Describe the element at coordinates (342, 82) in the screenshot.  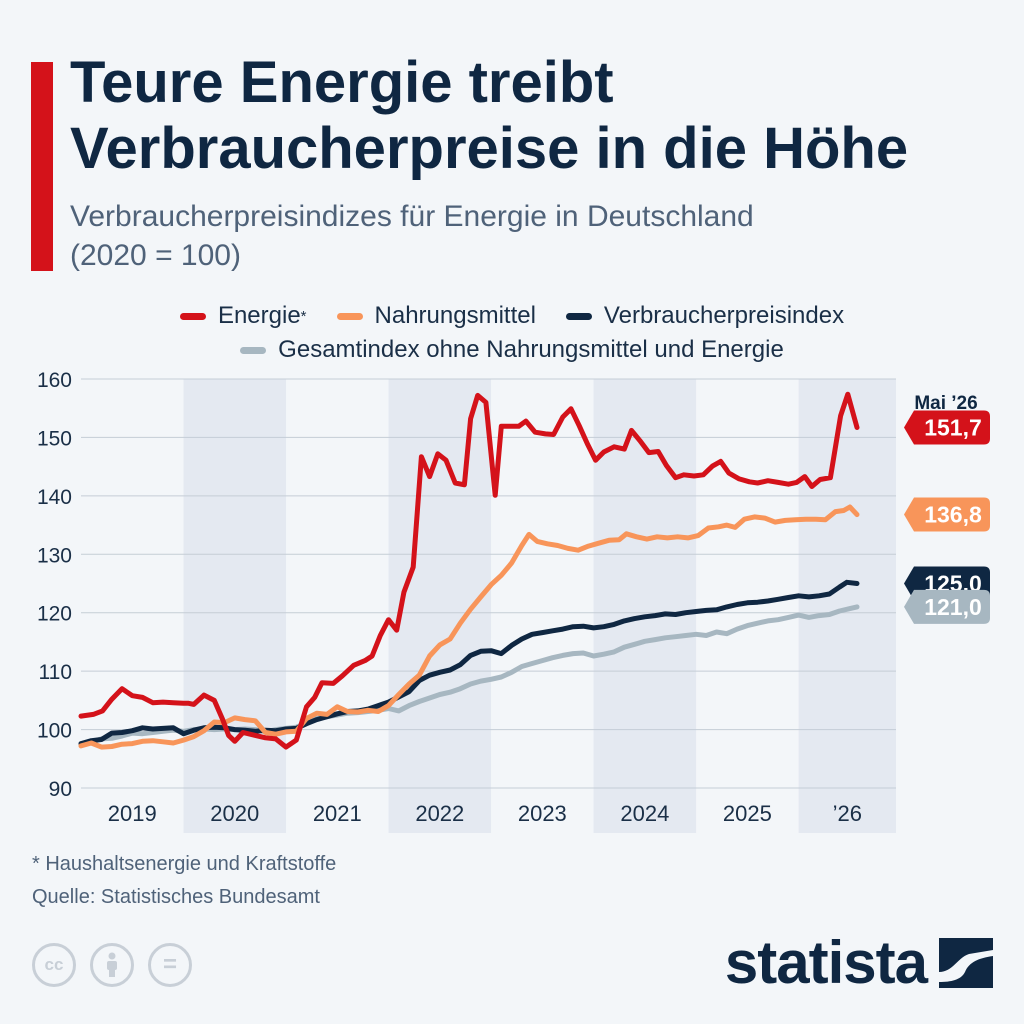
I see `title-line-1: Teure Energie treibt` at that location.